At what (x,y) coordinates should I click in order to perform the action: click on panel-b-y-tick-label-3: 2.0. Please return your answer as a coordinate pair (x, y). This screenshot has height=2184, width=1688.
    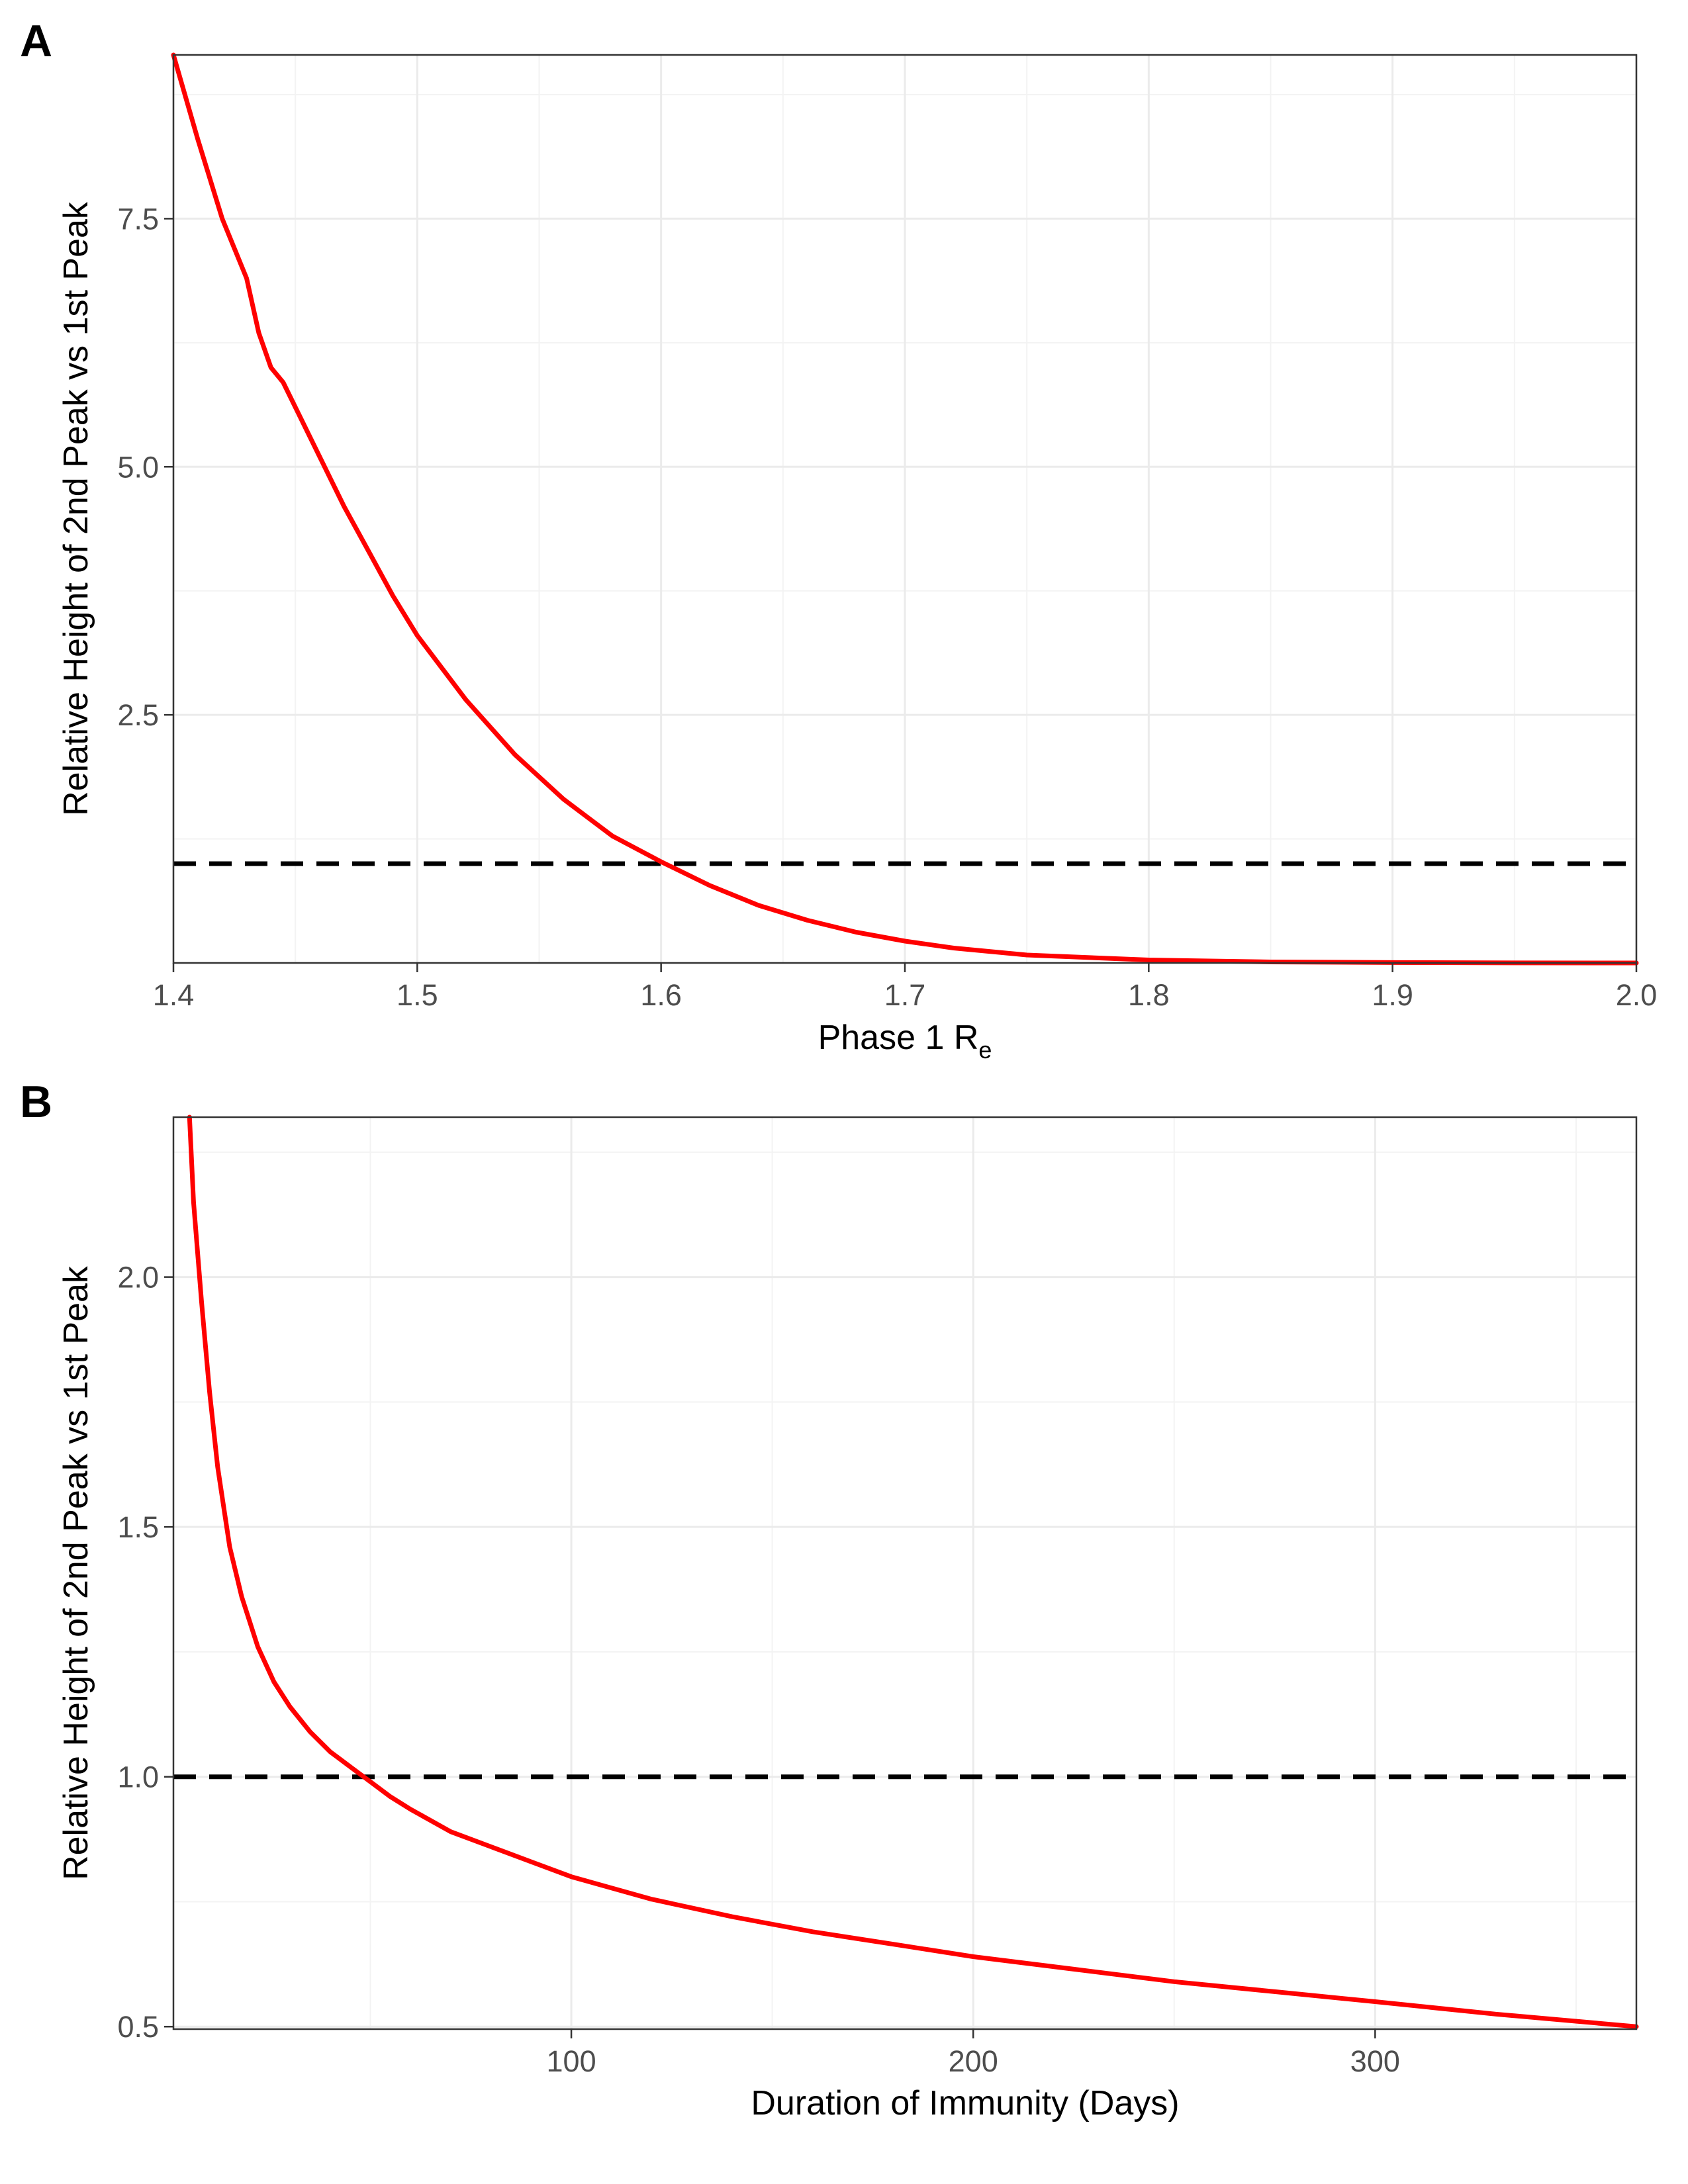
    Looking at the image, I should click on (138, 1278).